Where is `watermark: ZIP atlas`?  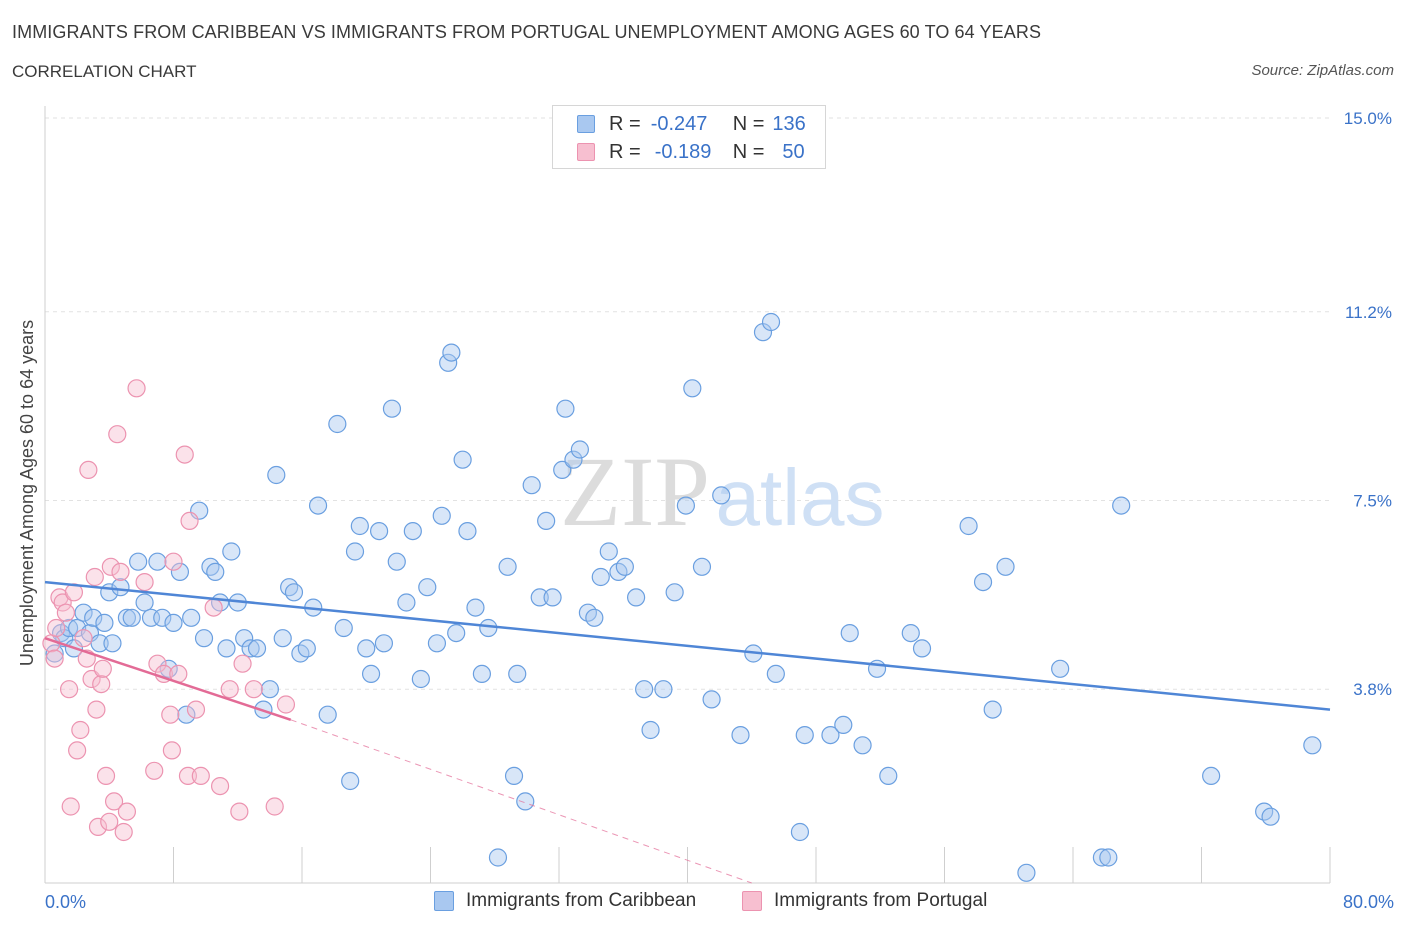
watermark: ZIP atlas is located at coordinates (722, 491).